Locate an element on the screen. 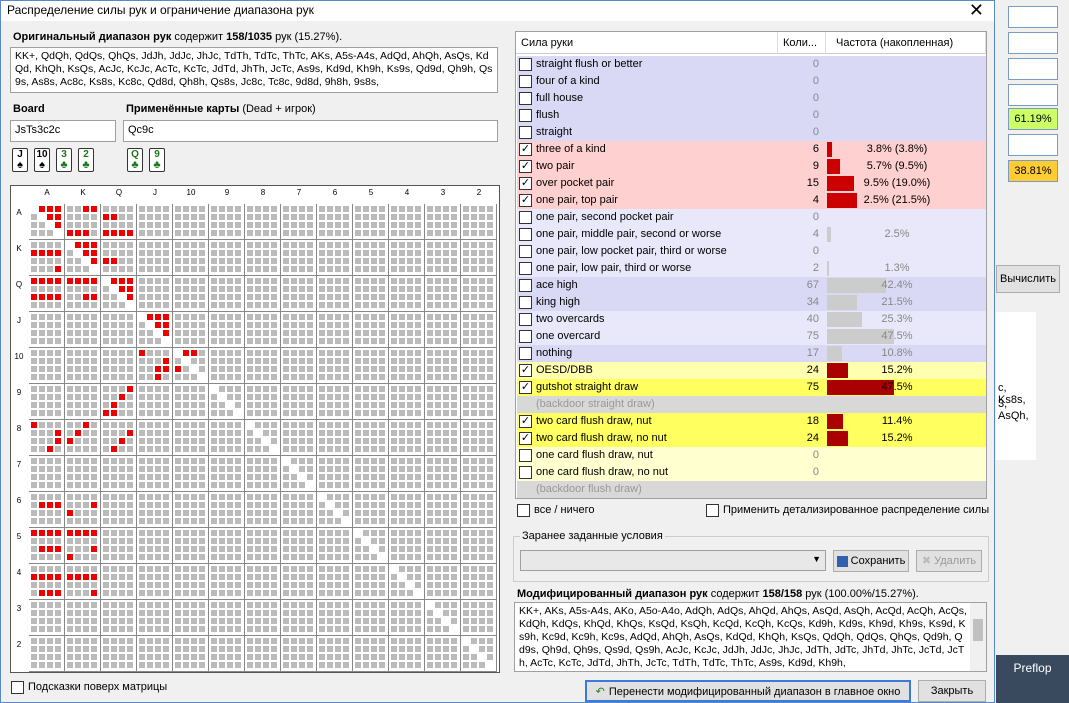 The image size is (1069, 703). applied-input: Qc9c is located at coordinates (310, 131).